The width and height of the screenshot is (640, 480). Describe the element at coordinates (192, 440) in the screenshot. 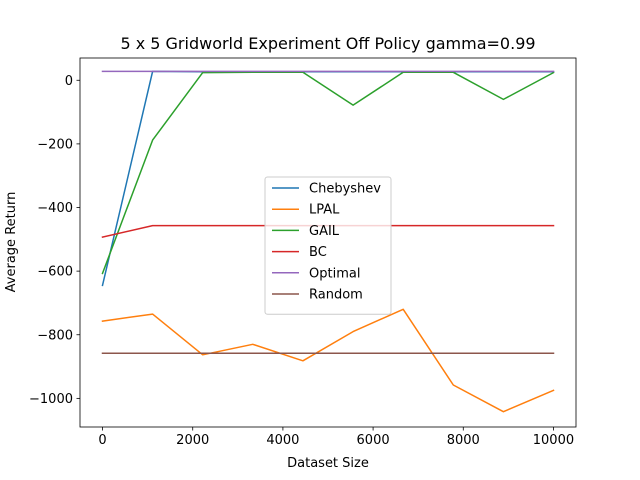

I see `x-tick-label: 2000` at that location.